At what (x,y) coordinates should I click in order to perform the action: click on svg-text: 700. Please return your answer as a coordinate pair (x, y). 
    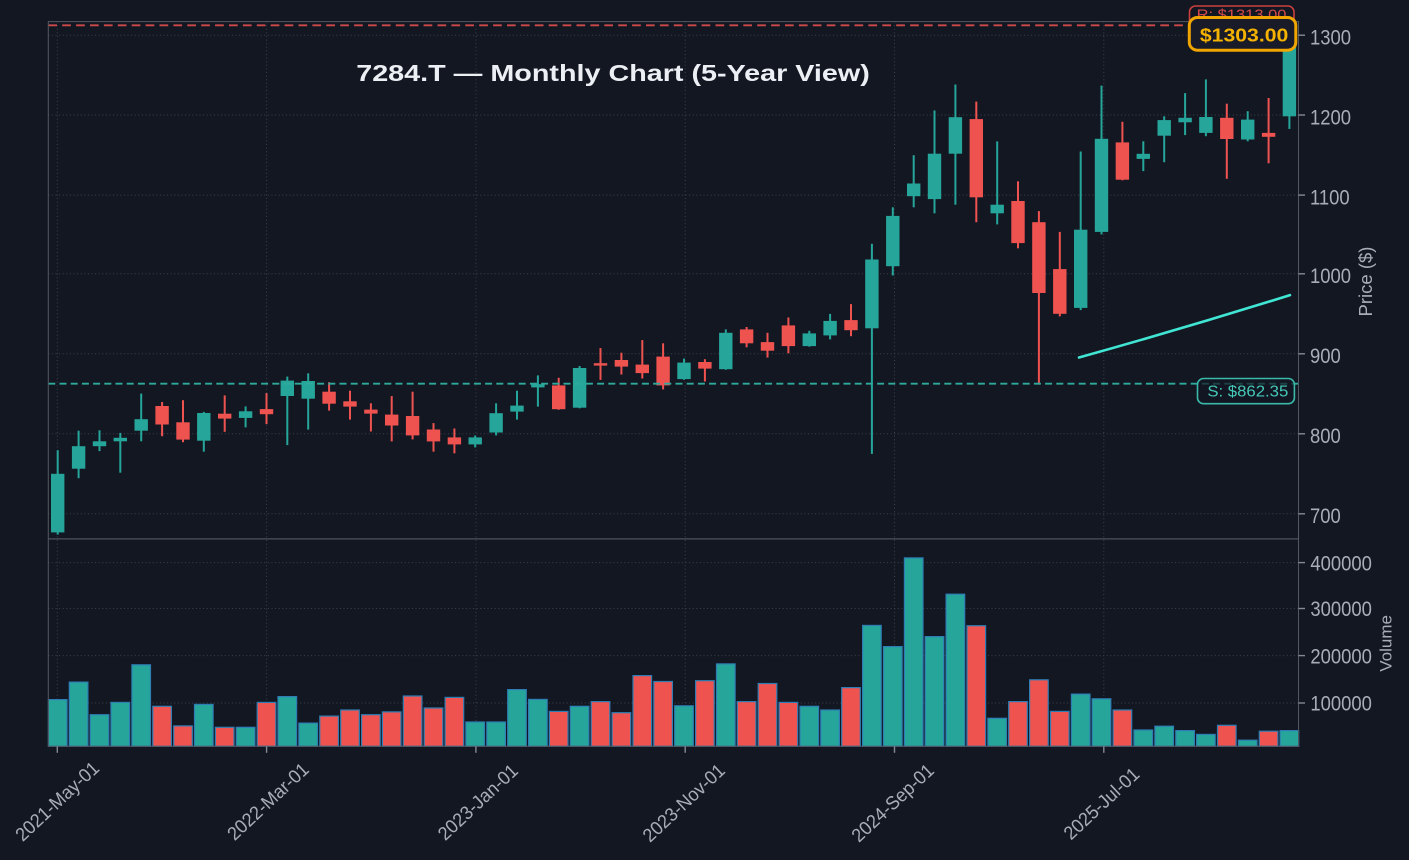
    Looking at the image, I should click on (1325, 517).